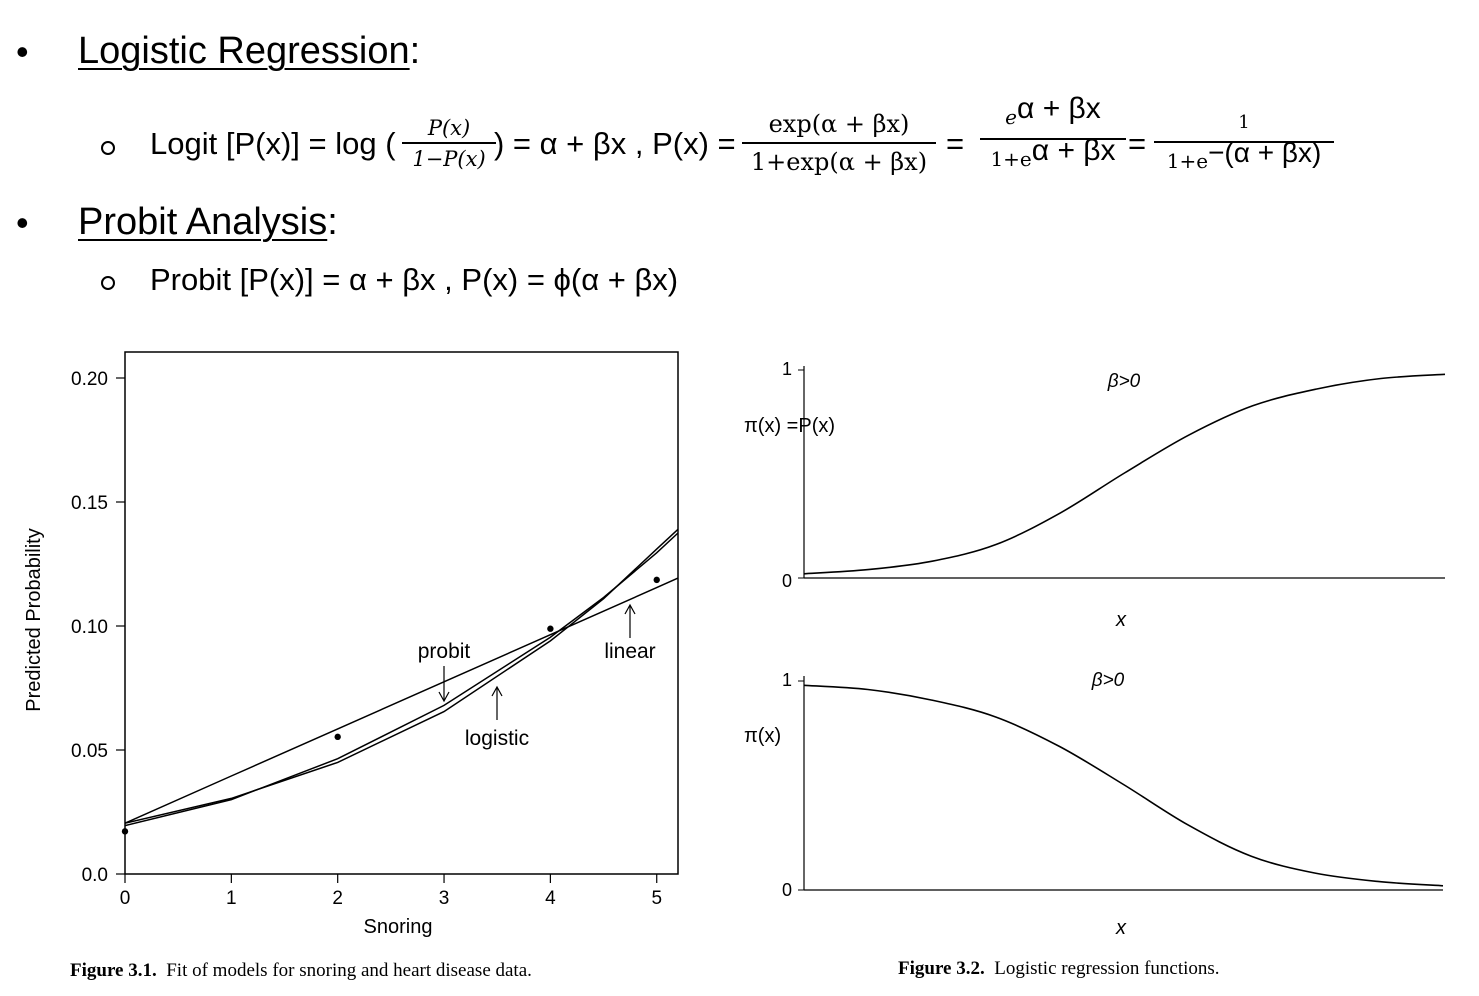 Image resolution: width=1479 pixels, height=996 pixels. Describe the element at coordinates (89, 503) in the screenshot. I see `y-tick-label: 0.15` at that location.